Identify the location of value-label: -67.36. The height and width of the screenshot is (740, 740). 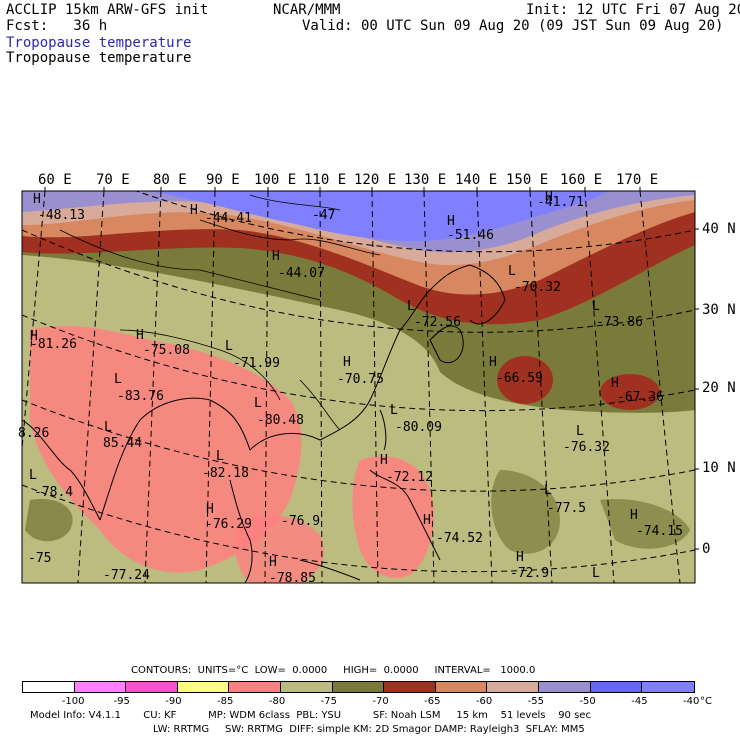
(640, 397).